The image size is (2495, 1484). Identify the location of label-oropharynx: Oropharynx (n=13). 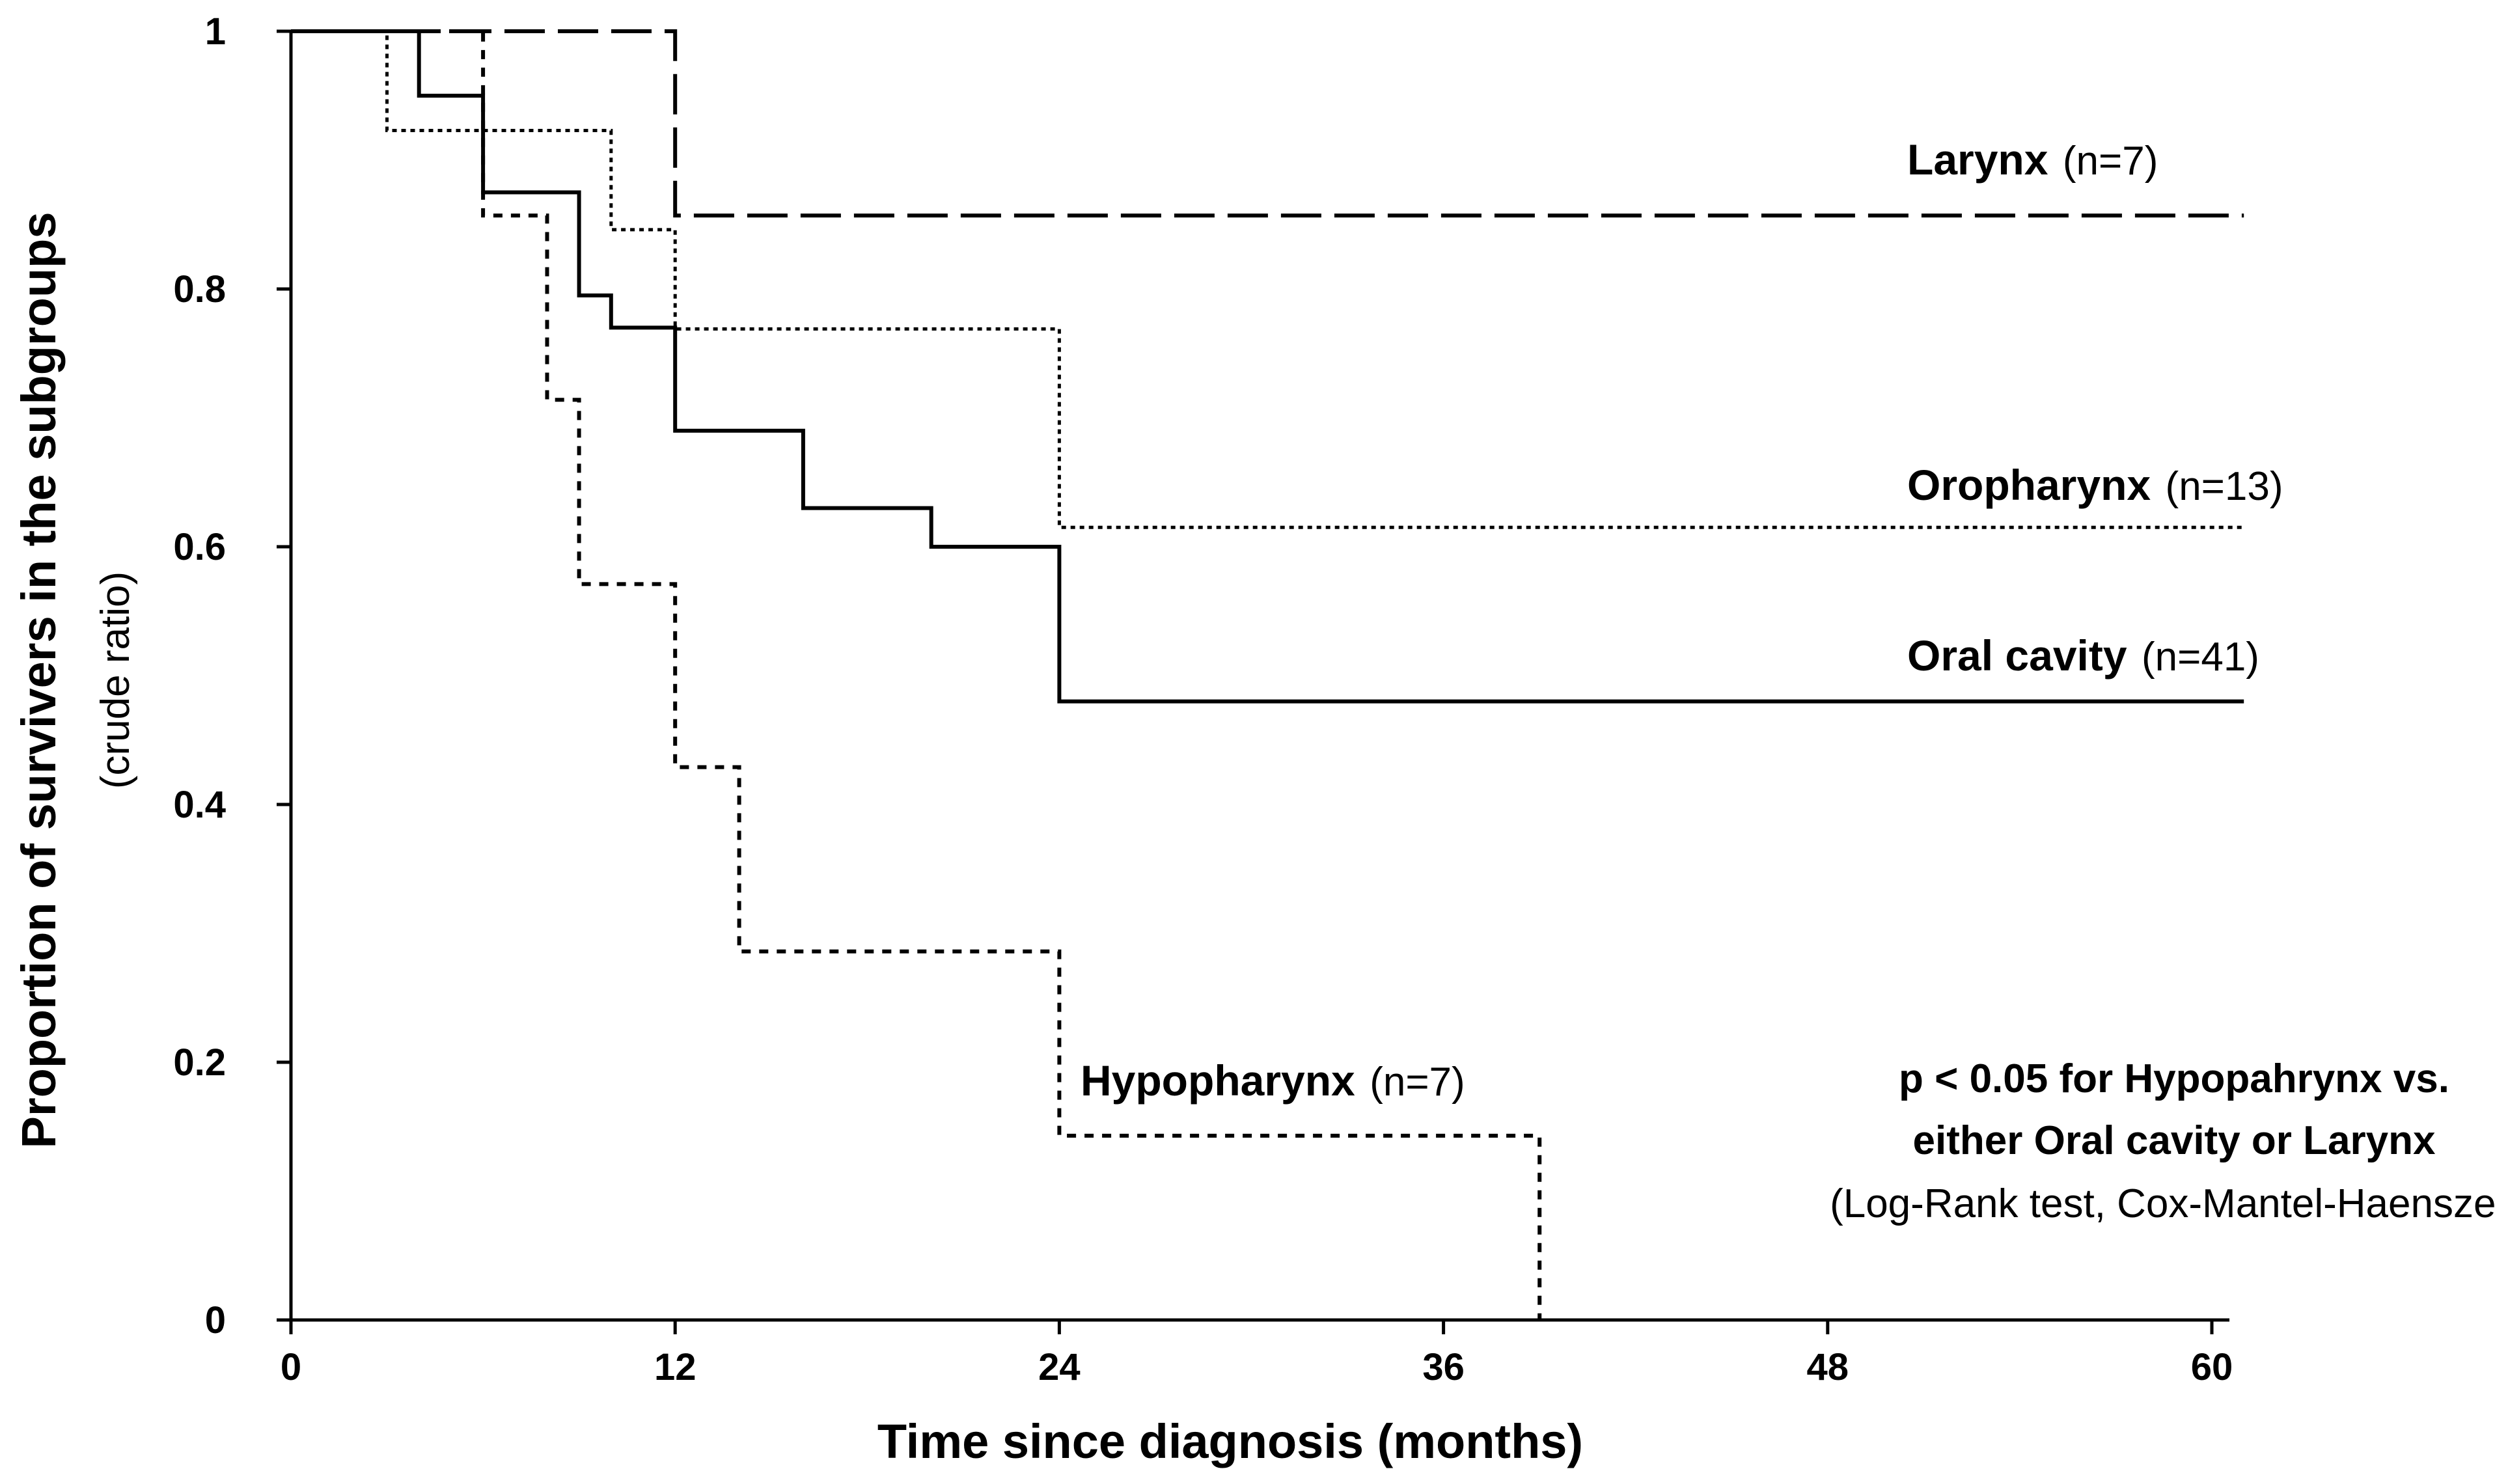
(2095, 485).